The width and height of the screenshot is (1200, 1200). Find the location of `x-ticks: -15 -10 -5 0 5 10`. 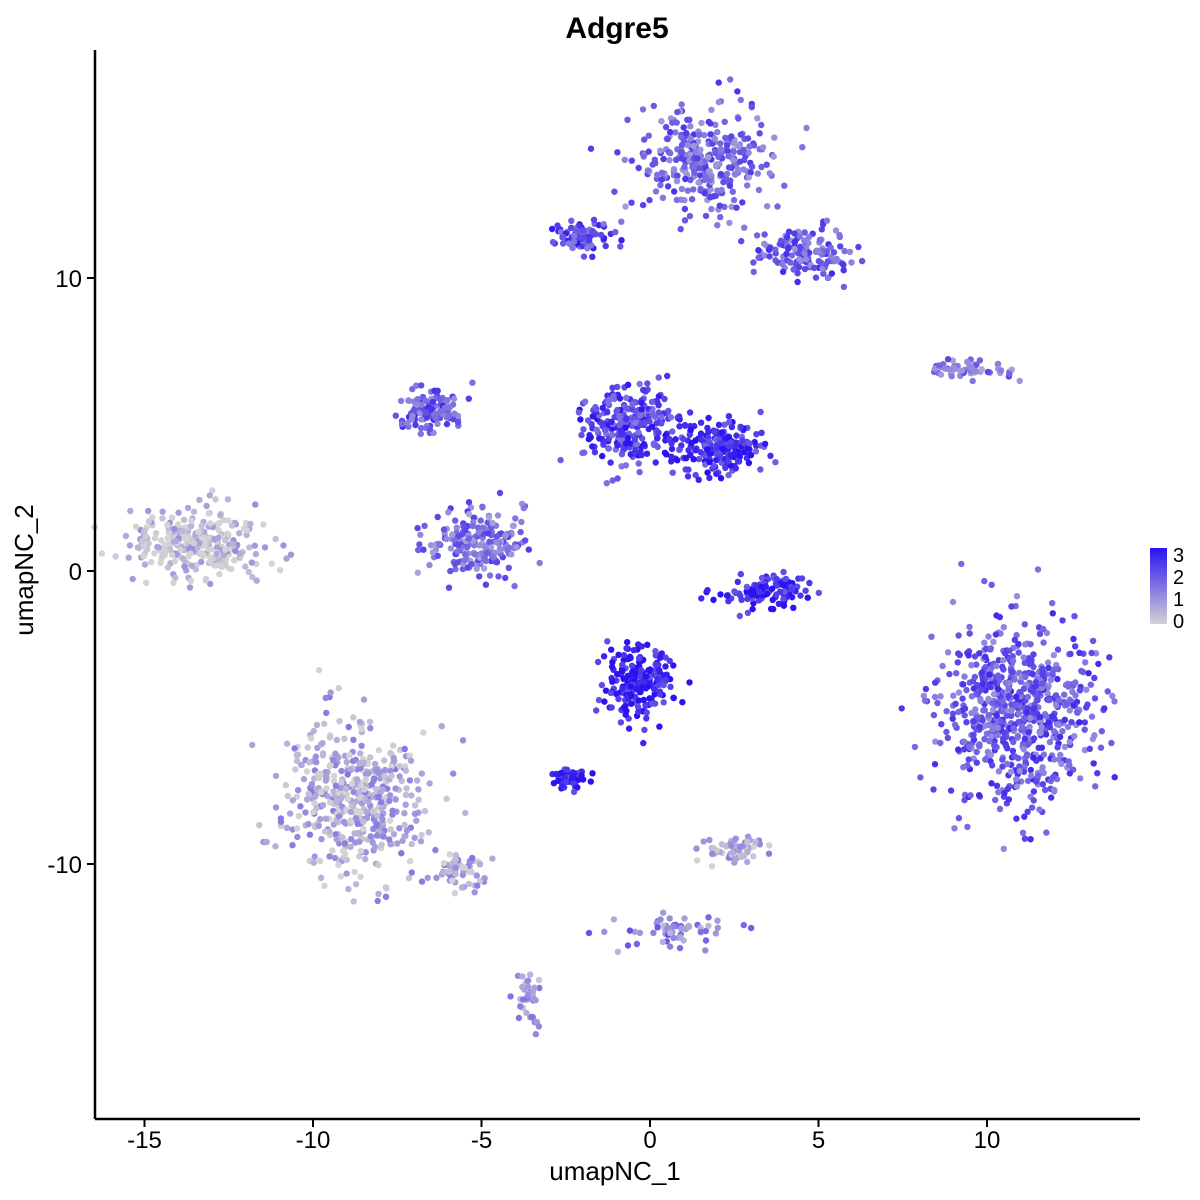

x-ticks: -15 -10 -5 0 5 10 is located at coordinates (563, 1136).